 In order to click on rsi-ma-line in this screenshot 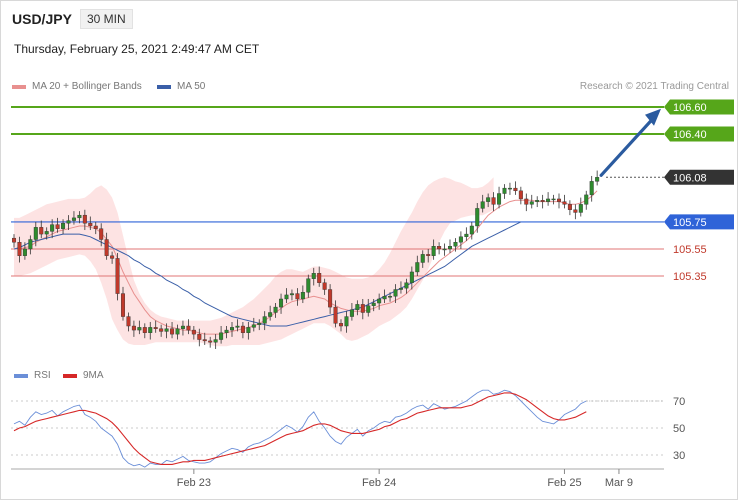, I will do `click(300, 428)`.